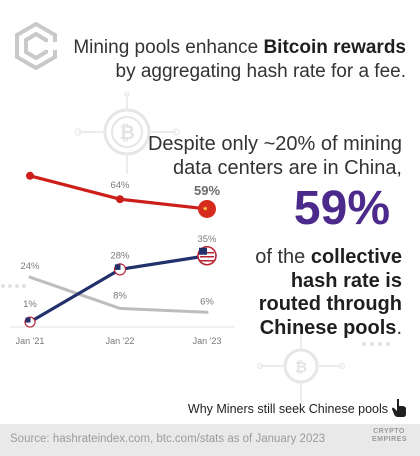 The width and height of the screenshot is (420, 456). I want to click on data-label-usa: 35%, so click(207, 239).